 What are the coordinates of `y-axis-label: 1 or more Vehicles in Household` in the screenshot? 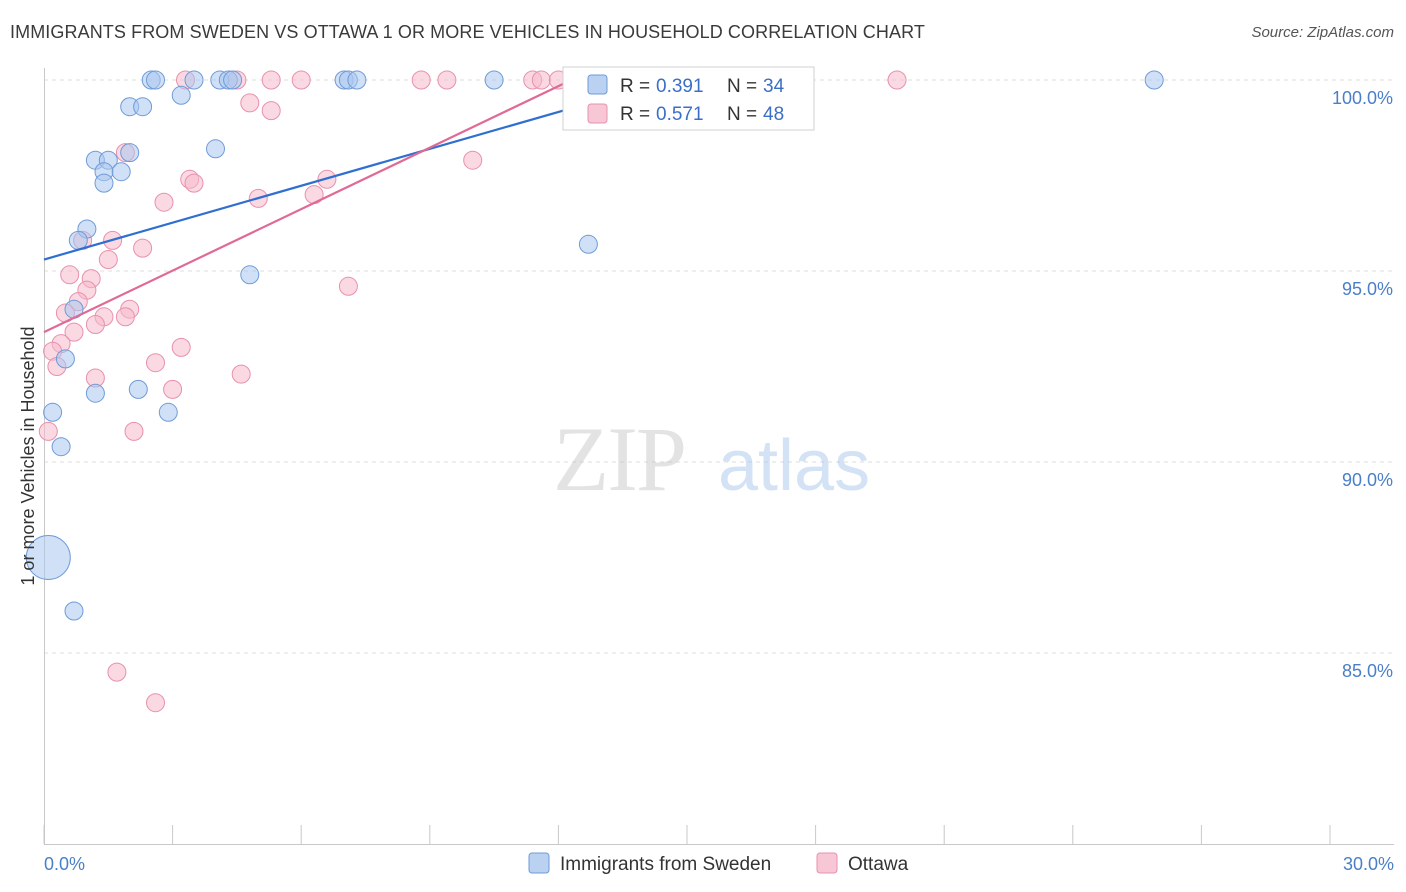 It's located at (28, 455).